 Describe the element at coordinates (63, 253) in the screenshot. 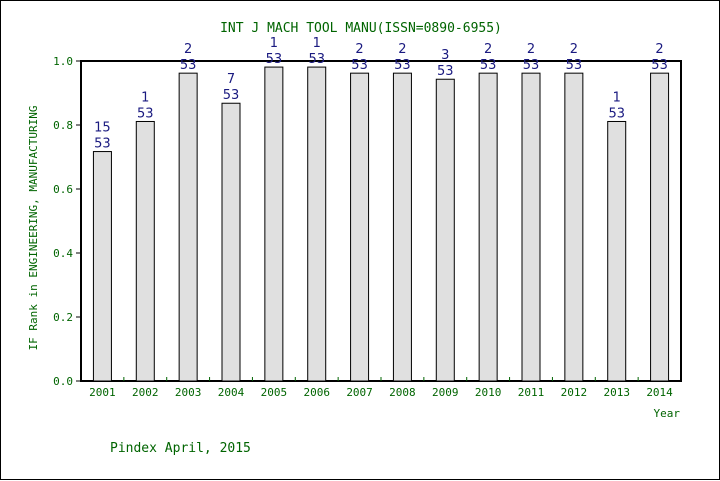

I see `y-tick-label: 0.4` at that location.